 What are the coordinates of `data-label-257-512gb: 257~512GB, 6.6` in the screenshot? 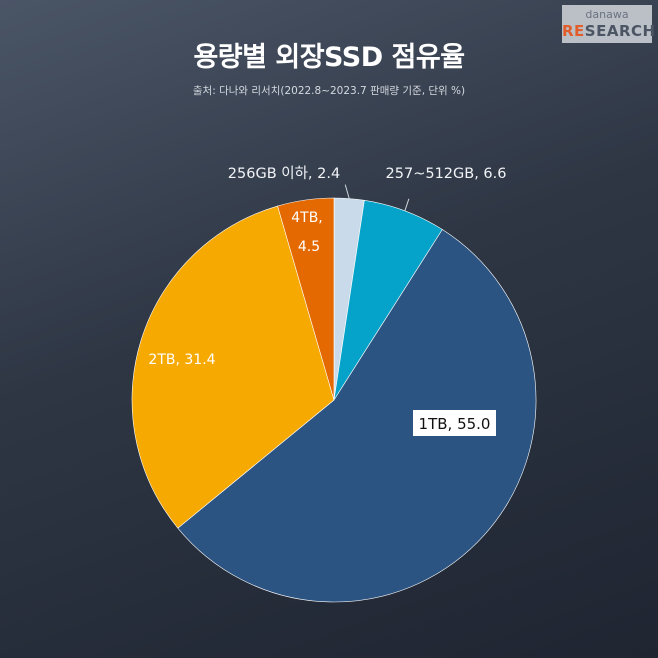 It's located at (446, 174).